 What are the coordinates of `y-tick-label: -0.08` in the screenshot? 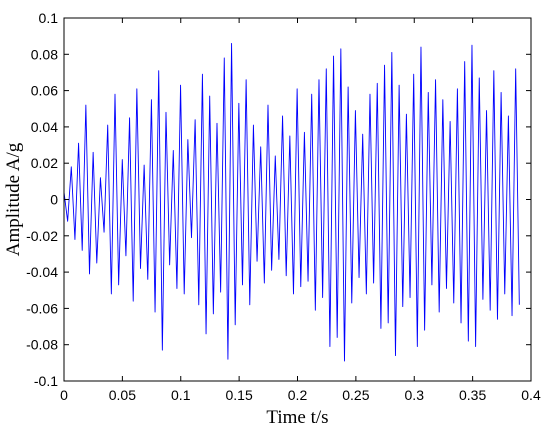 It's located at (42, 345).